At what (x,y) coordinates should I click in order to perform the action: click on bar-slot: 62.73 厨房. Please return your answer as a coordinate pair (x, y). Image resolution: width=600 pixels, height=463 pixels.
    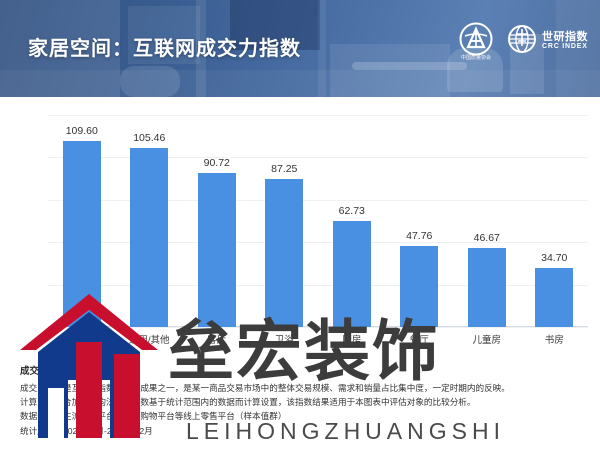
    Looking at the image, I should click on (351, 230).